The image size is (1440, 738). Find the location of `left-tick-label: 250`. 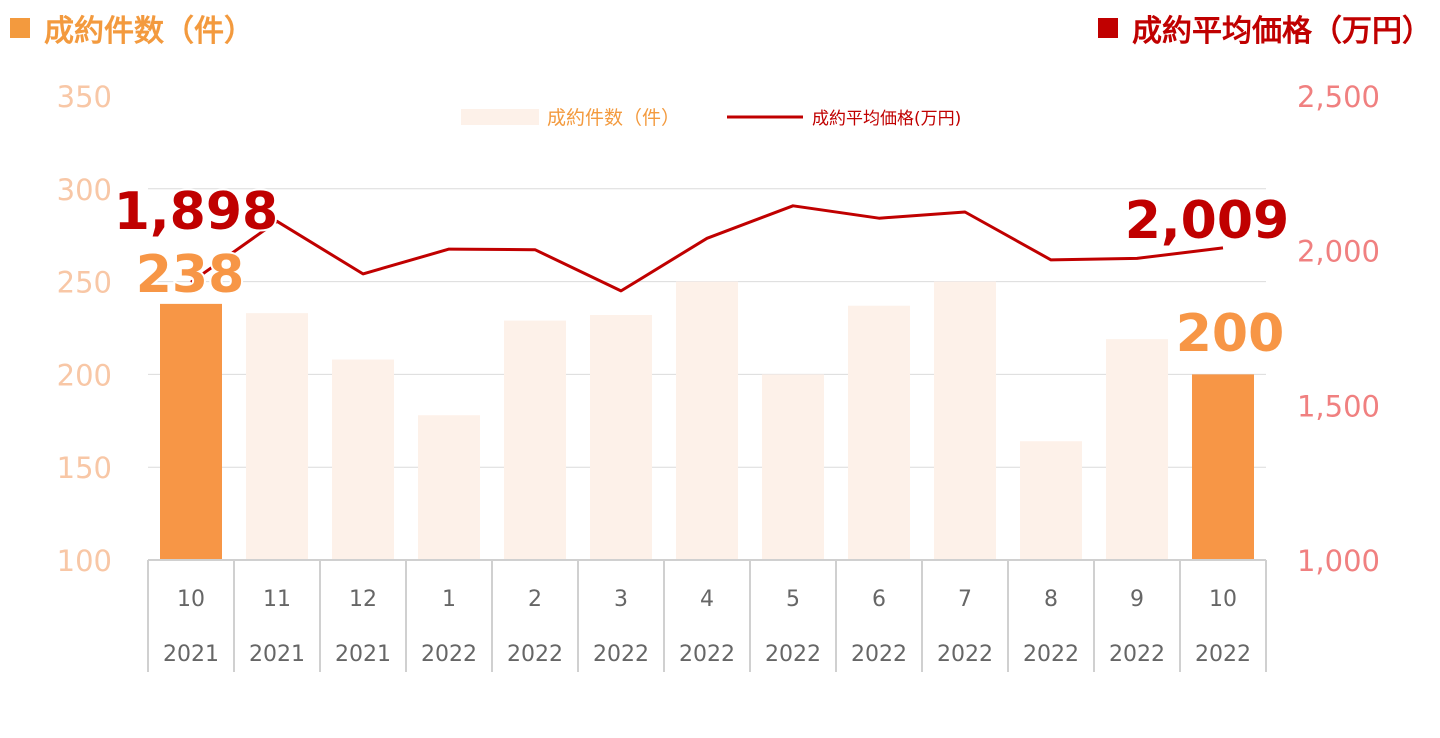

left-tick-label: 250 is located at coordinates (84, 283).